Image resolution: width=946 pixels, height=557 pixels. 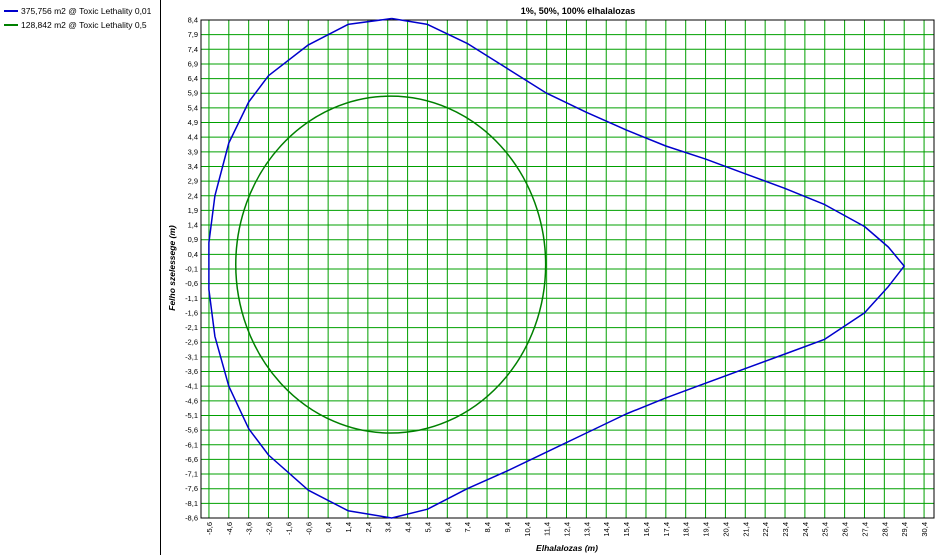 What do you see at coordinates (193, 49) in the screenshot?
I see `y-tick-label: 7,4` at bounding box center [193, 49].